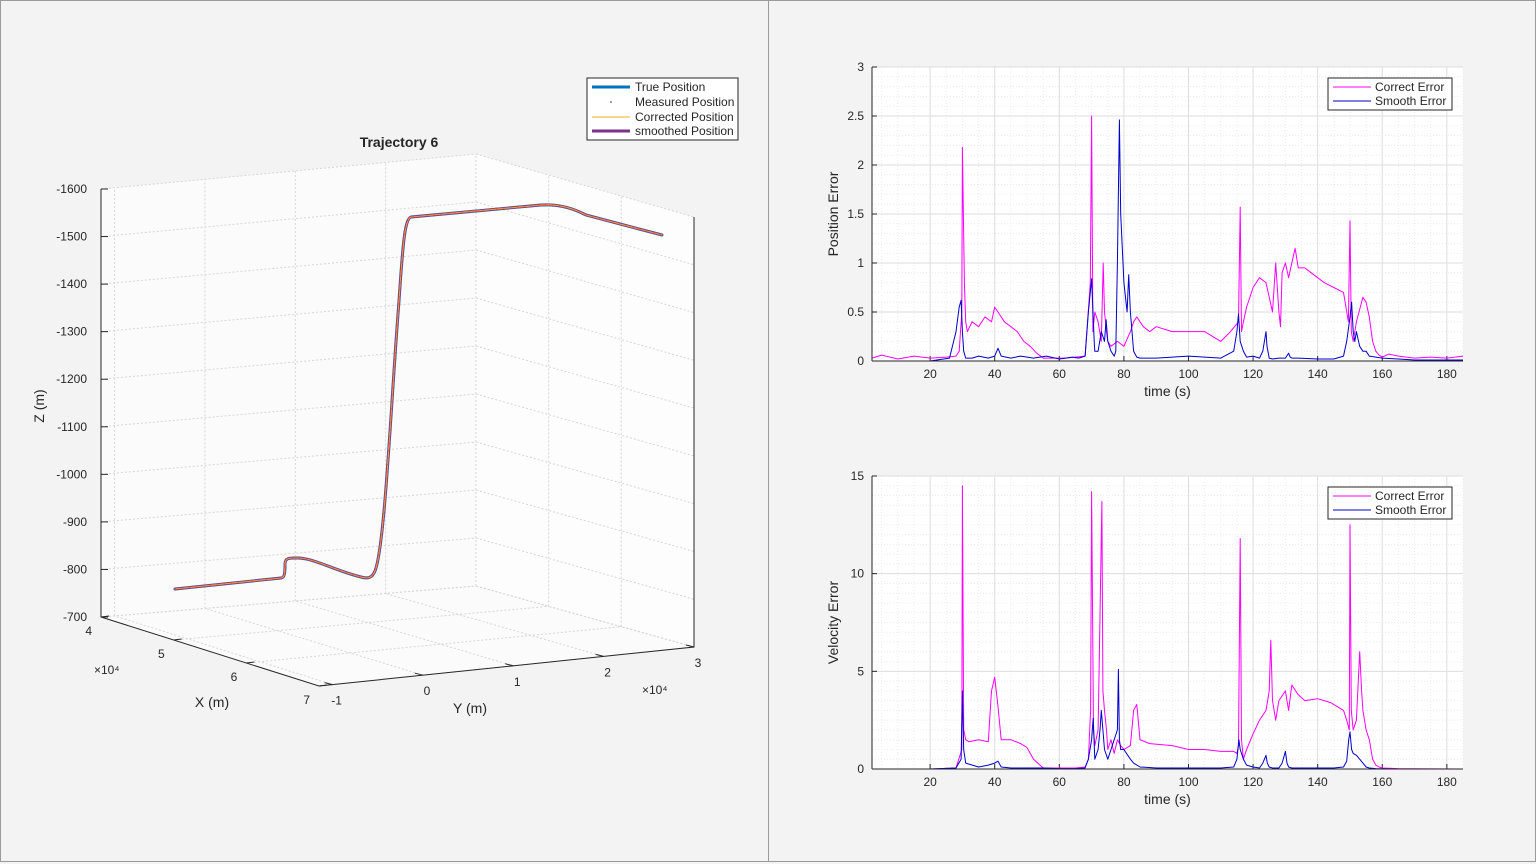 The width and height of the screenshot is (1536, 864). I want to click on y-tick-label: -1, so click(336, 701).